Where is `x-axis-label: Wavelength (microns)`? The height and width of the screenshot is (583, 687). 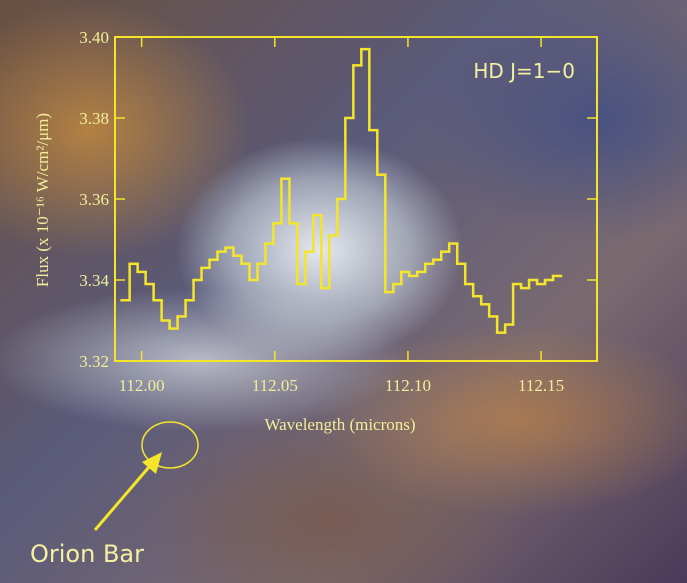
x-axis-label: Wavelength (microns) is located at coordinates (339, 424).